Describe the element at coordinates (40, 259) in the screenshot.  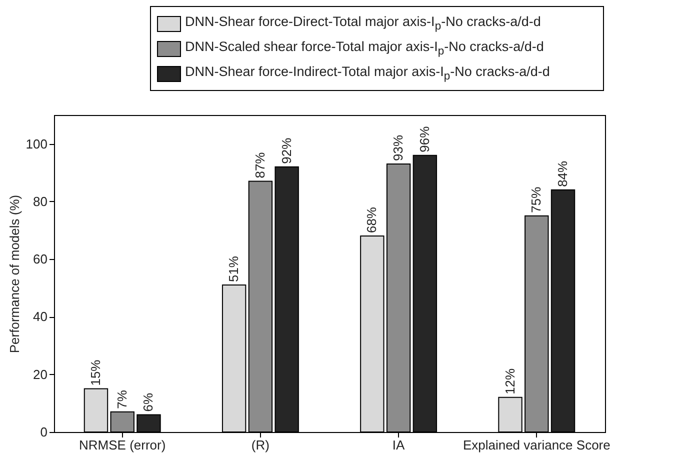
I see `y-tick-label: 60` at that location.